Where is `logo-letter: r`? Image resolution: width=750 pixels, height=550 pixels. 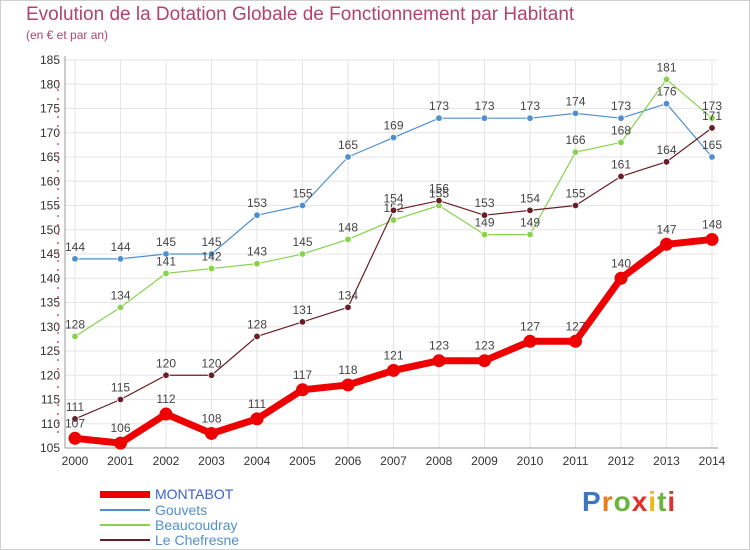
logo-letter: r is located at coordinates (607, 501).